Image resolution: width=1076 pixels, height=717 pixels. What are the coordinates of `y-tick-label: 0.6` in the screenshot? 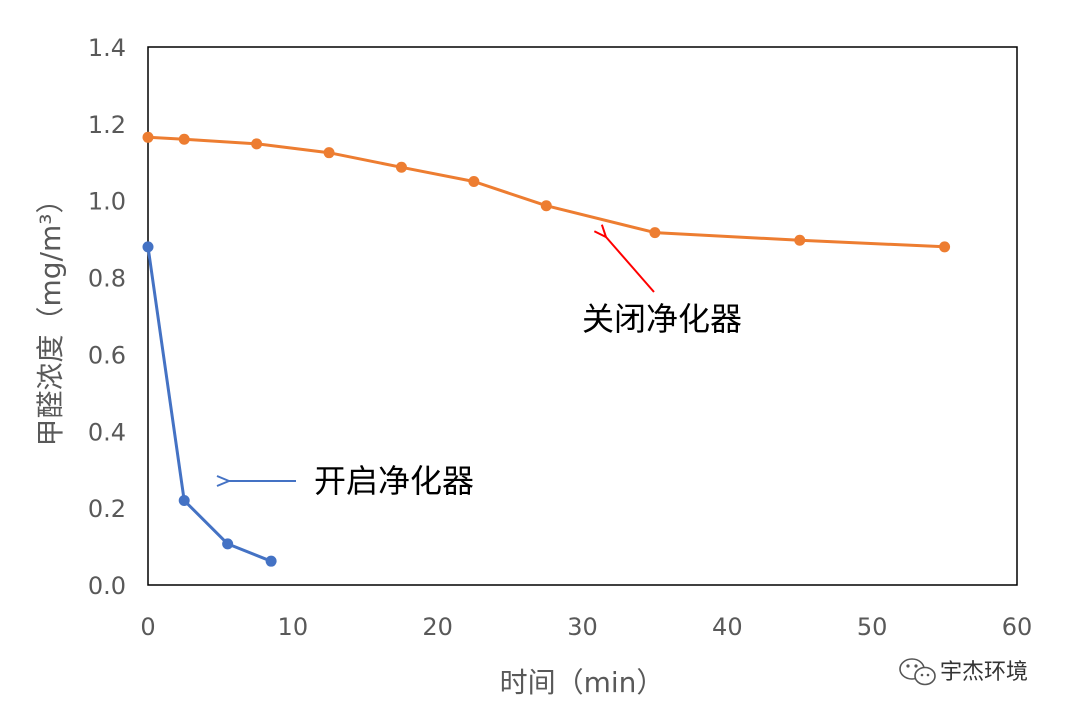 It's located at (107, 355).